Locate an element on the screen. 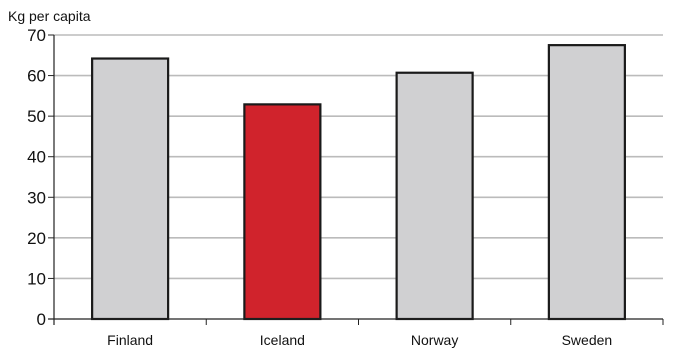 This screenshot has width=673, height=349. y-tick-label: 50 is located at coordinates (36, 116).